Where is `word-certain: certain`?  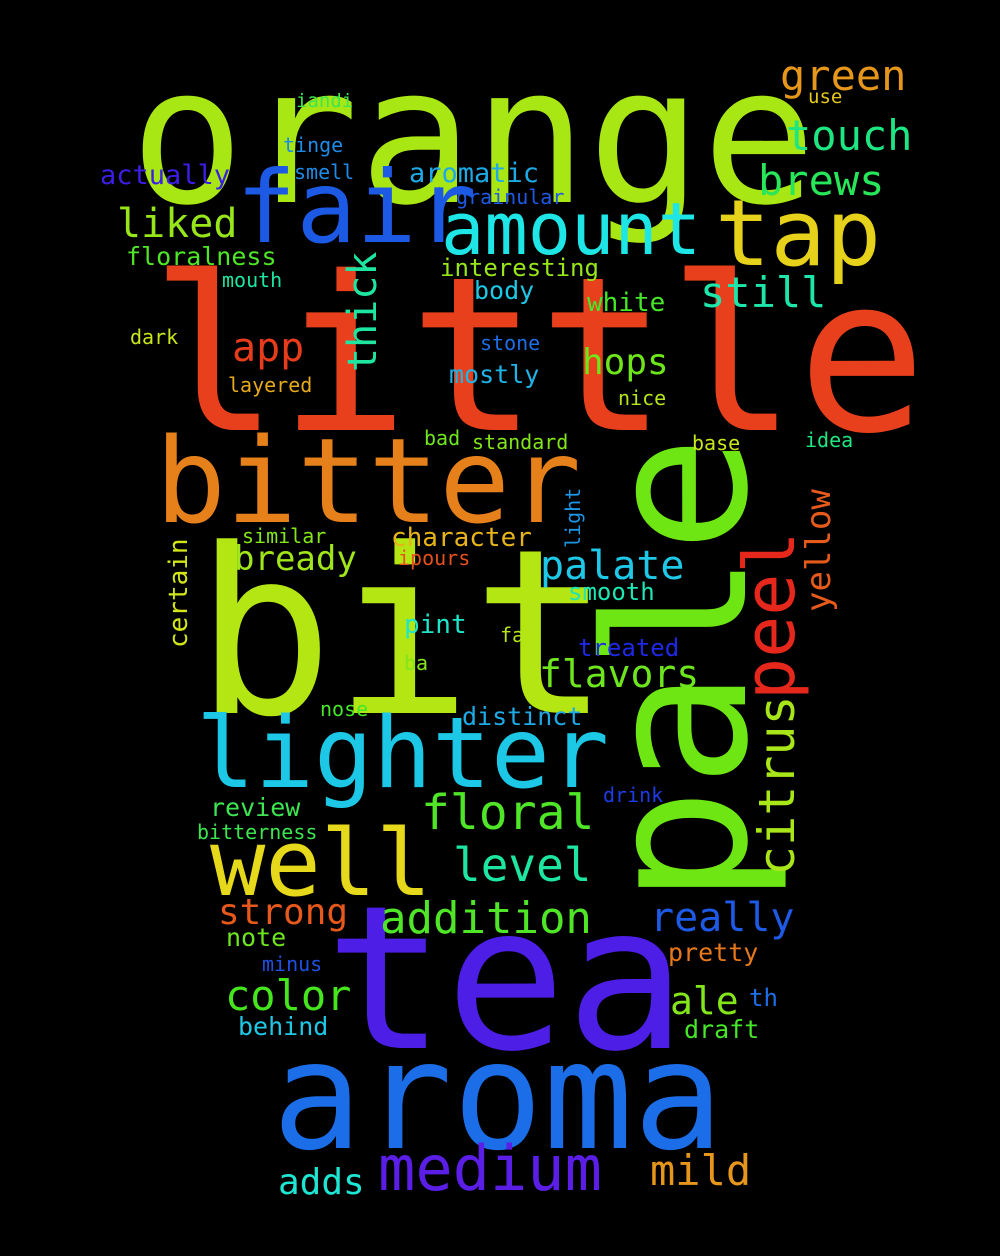 word-certain: certain is located at coordinates (179, 593).